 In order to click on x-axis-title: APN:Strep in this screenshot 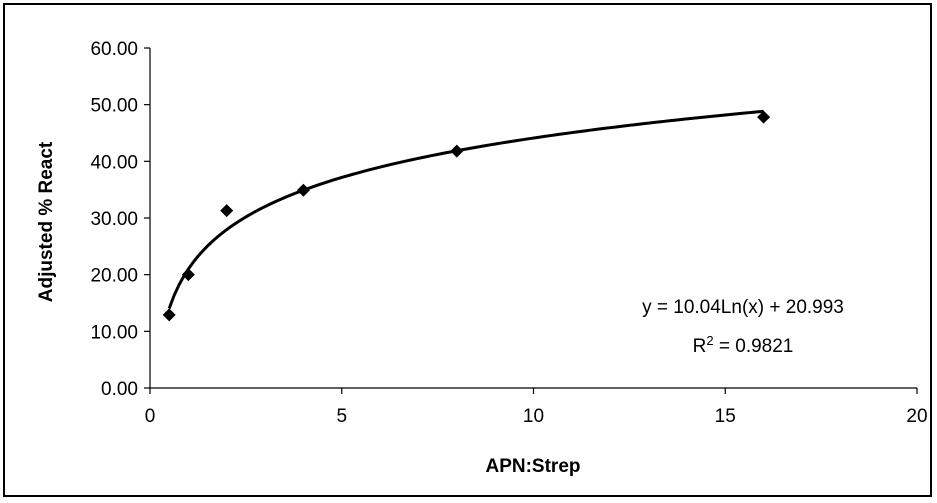, I will do `click(532, 466)`.